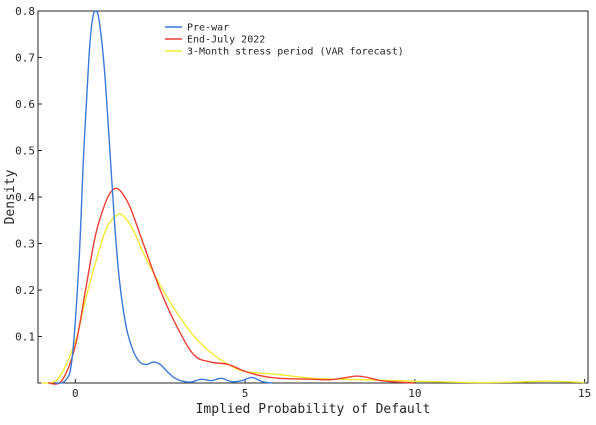 Image resolution: width=596 pixels, height=425 pixels. Describe the element at coordinates (25, 197) in the screenshot. I see `y-tick-label: 0.4` at that location.